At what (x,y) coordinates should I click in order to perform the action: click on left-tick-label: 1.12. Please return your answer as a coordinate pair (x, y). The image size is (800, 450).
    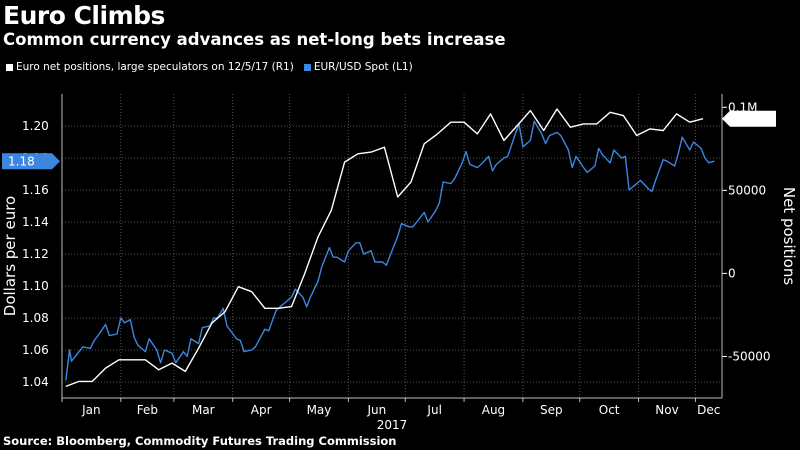
    Looking at the image, I should click on (35, 254).